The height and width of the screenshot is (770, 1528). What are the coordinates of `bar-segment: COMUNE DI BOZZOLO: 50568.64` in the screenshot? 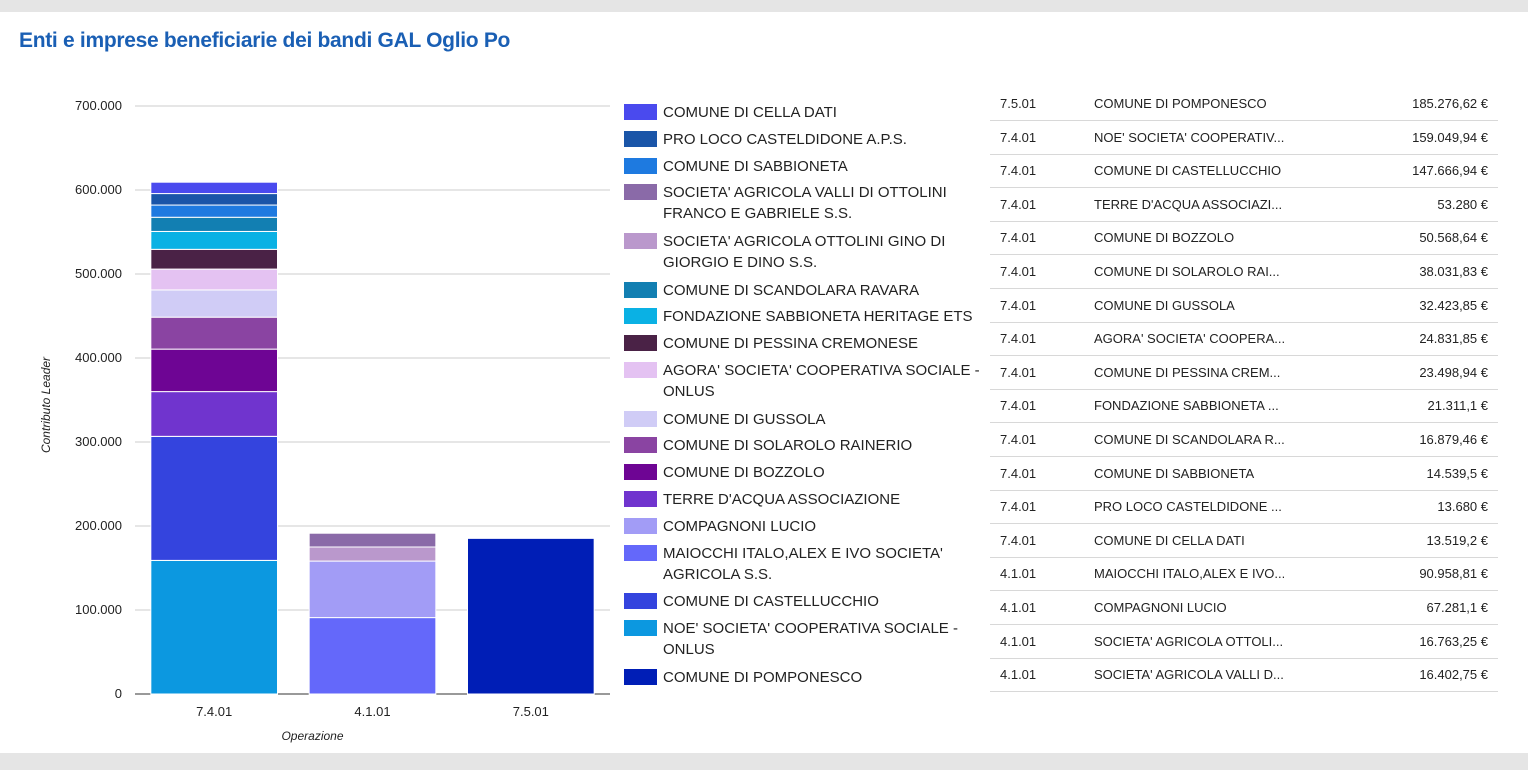 It's located at (214, 370).